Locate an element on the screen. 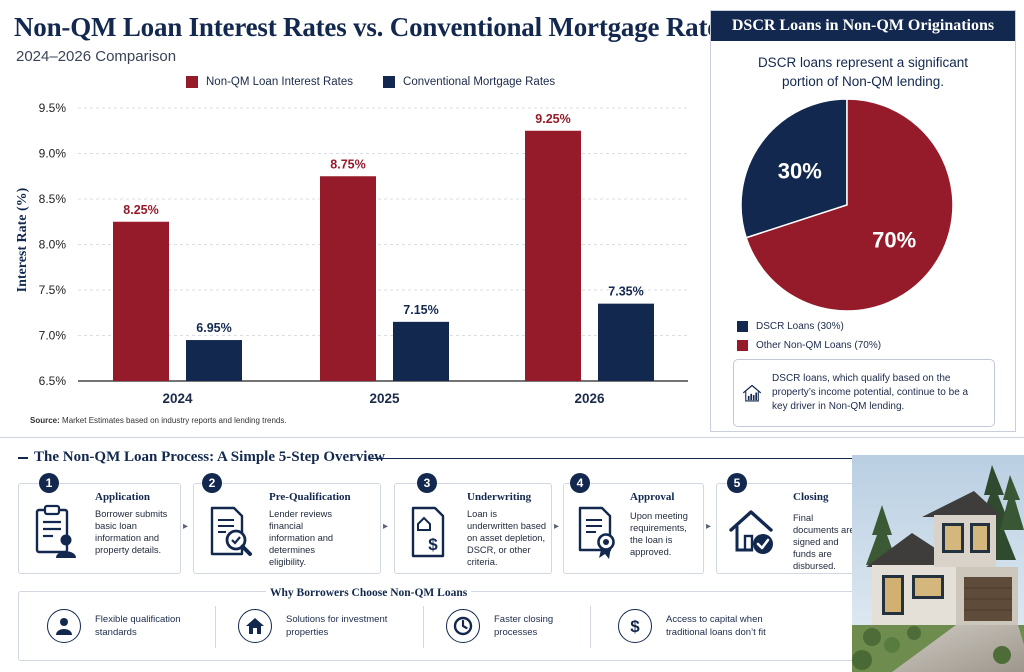  process-title-dash is located at coordinates (23, 457).